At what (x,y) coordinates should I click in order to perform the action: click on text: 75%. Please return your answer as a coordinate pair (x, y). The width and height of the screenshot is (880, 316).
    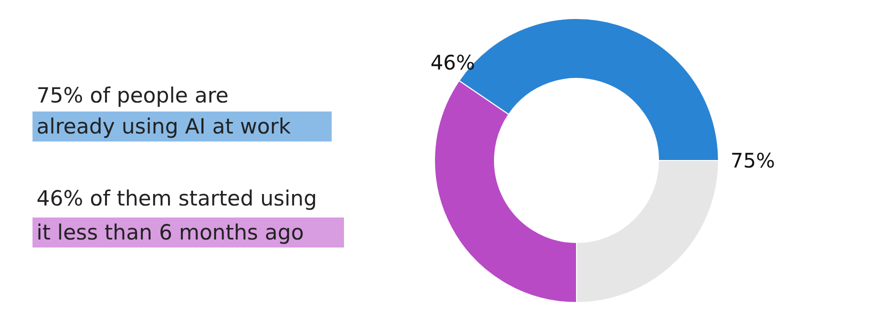
    Looking at the image, I should click on (752, 160).